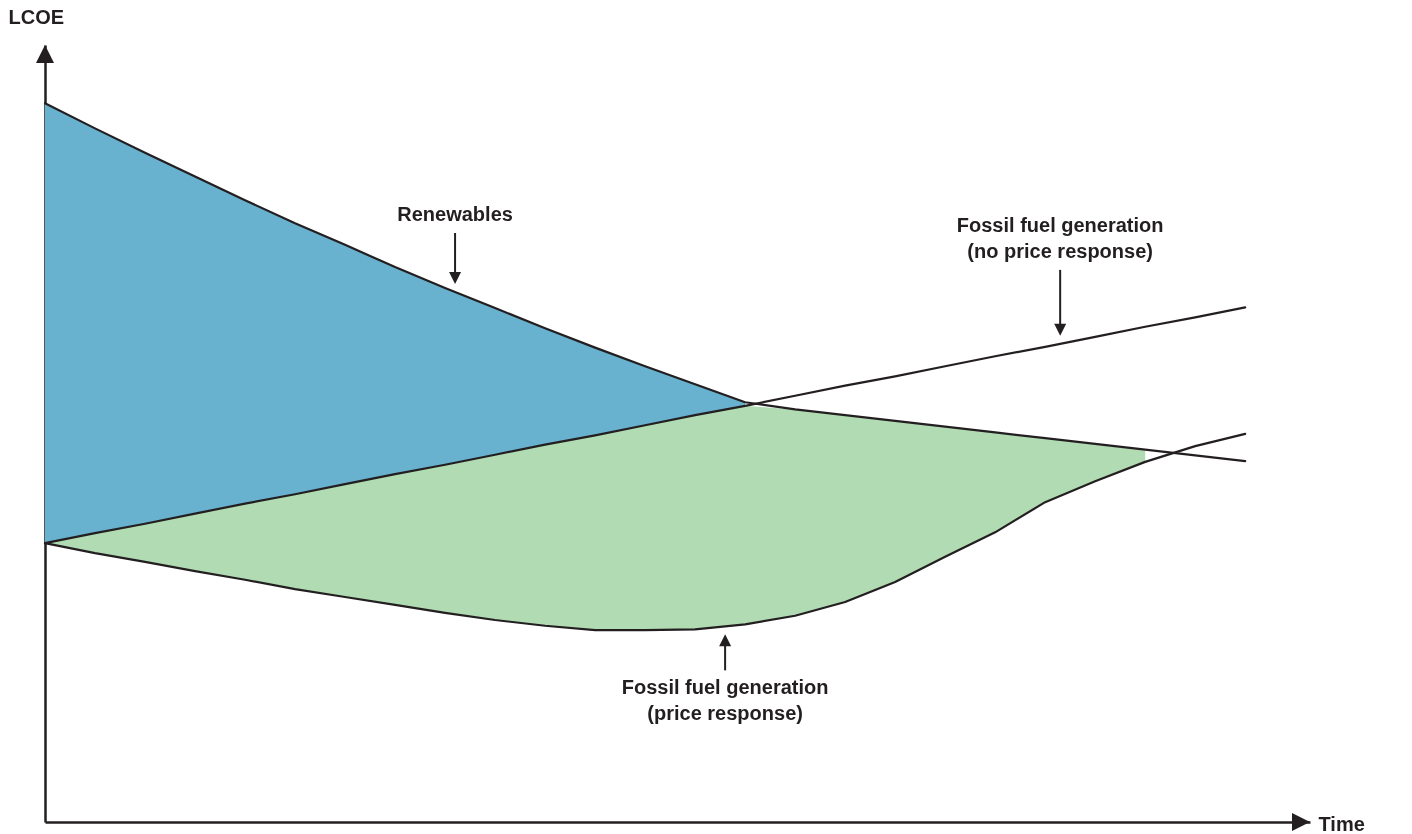 The image size is (1412, 834). What do you see at coordinates (36, 16) in the screenshot?
I see `y-axis-title: LCOE` at bounding box center [36, 16].